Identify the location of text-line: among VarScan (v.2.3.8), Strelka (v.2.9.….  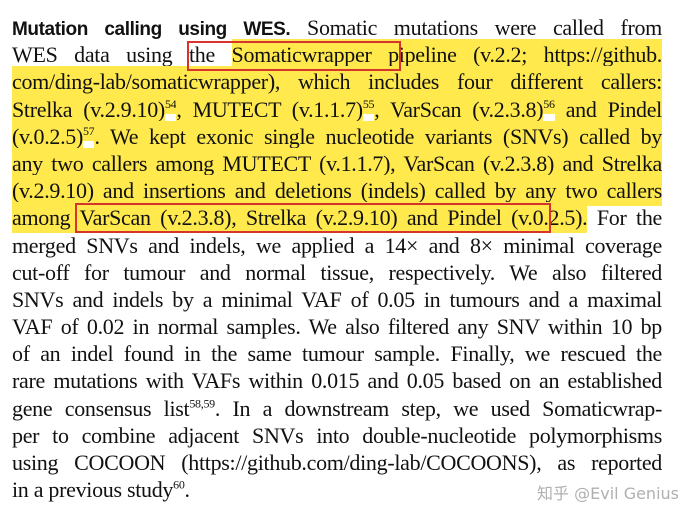
(337, 218).